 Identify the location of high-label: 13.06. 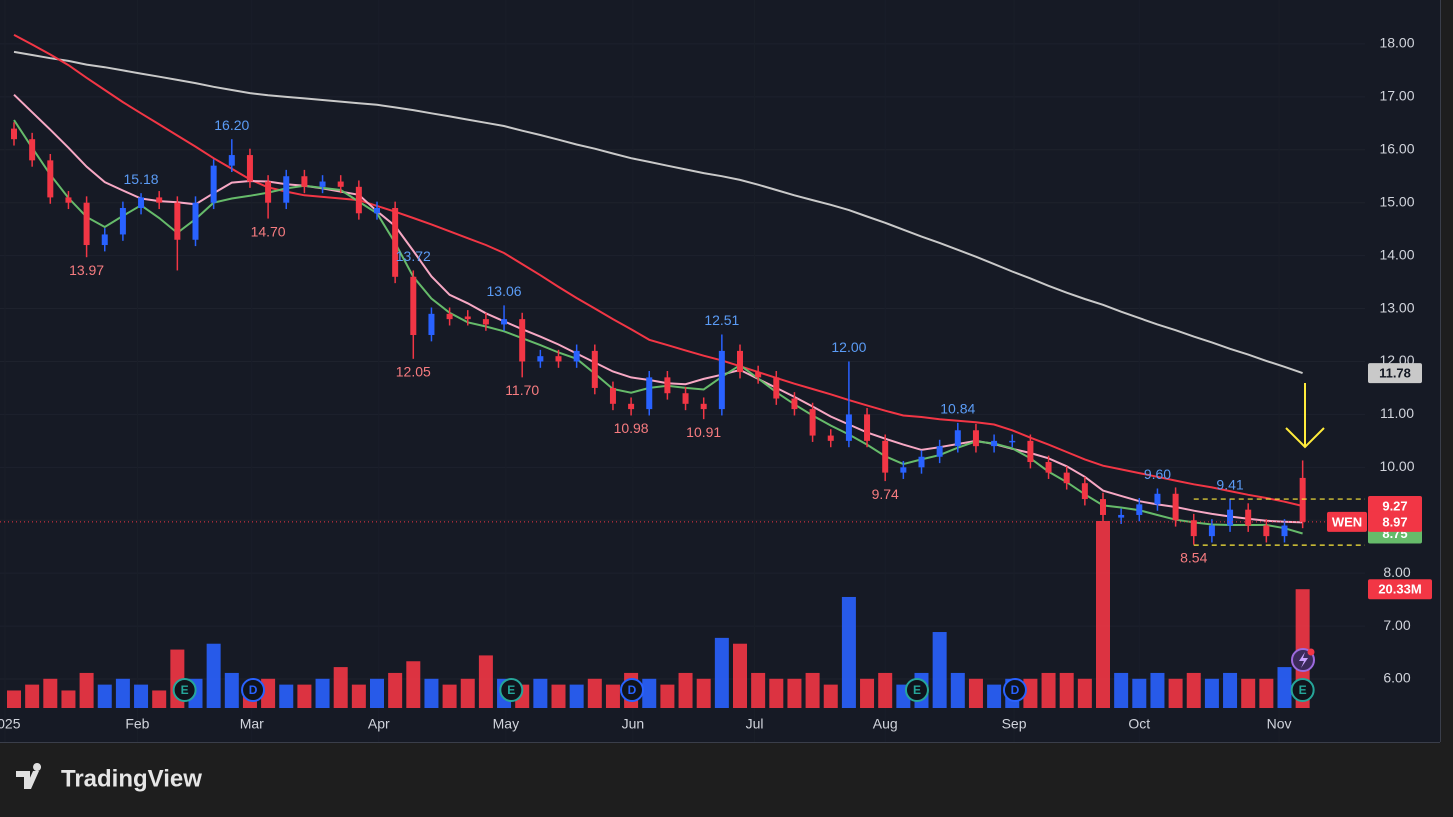
(504, 291).